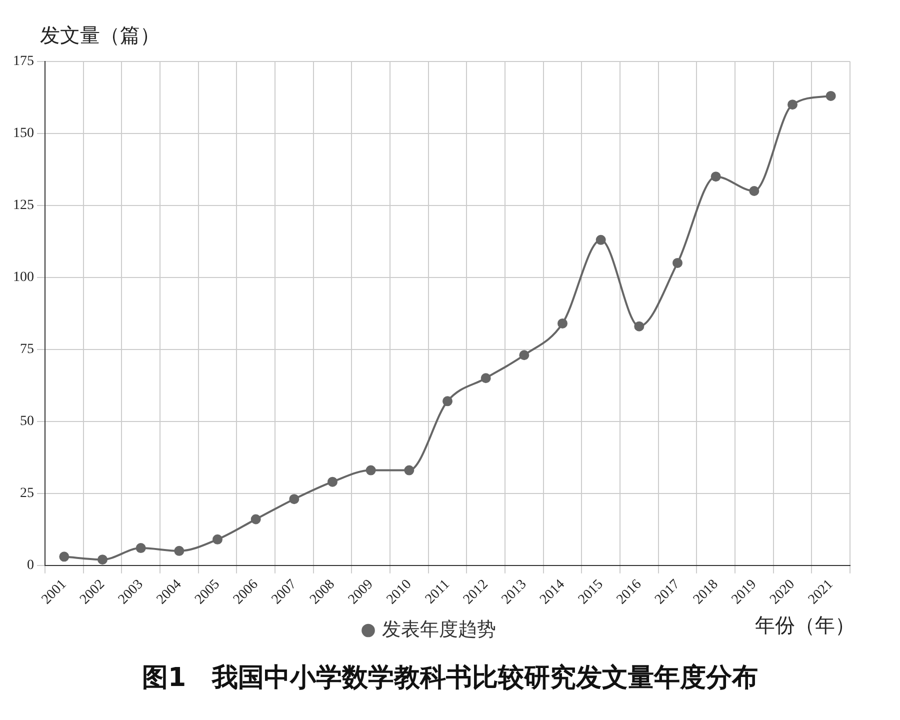 Image resolution: width=900 pixels, height=720 pixels. I want to click on text: 图1 我国中小学数学教科书比较研究发文量年度分布, so click(450, 678).